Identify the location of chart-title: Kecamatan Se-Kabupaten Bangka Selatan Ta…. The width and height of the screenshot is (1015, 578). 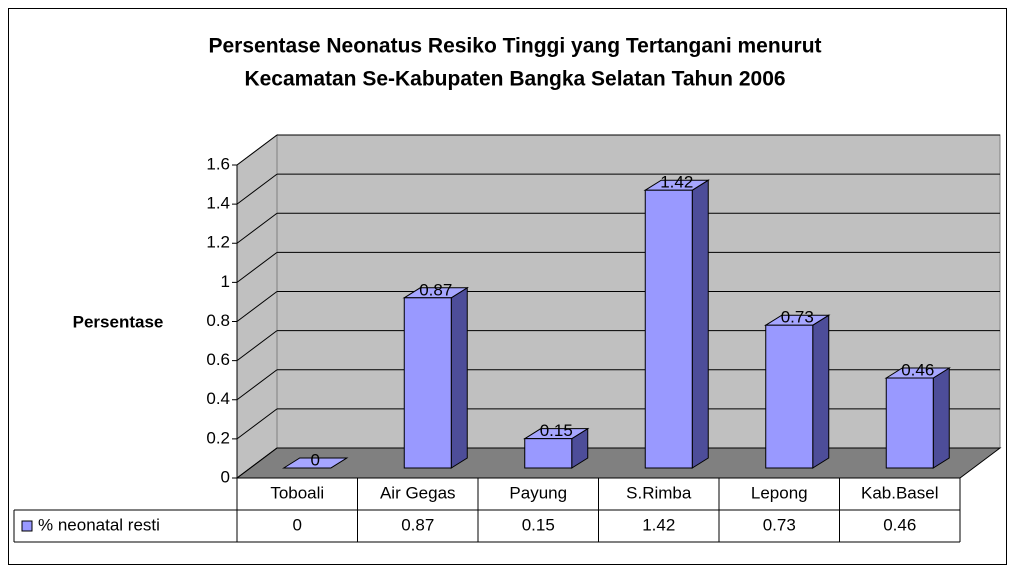
(514, 79).